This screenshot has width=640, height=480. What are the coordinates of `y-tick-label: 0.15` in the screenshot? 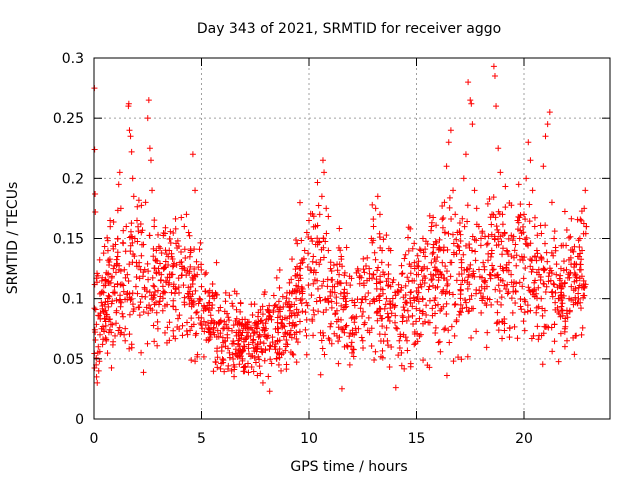 It's located at (68, 240).